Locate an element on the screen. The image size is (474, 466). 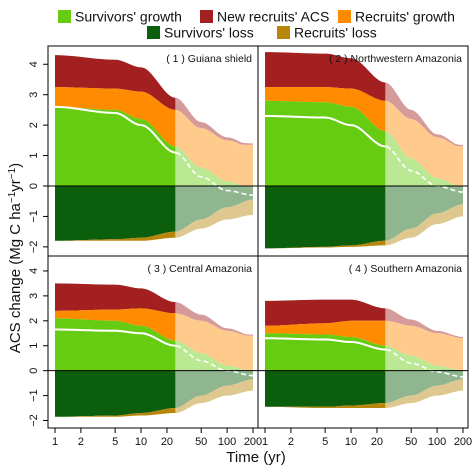
y-axis-label-end: ) is located at coordinates (15, 165).